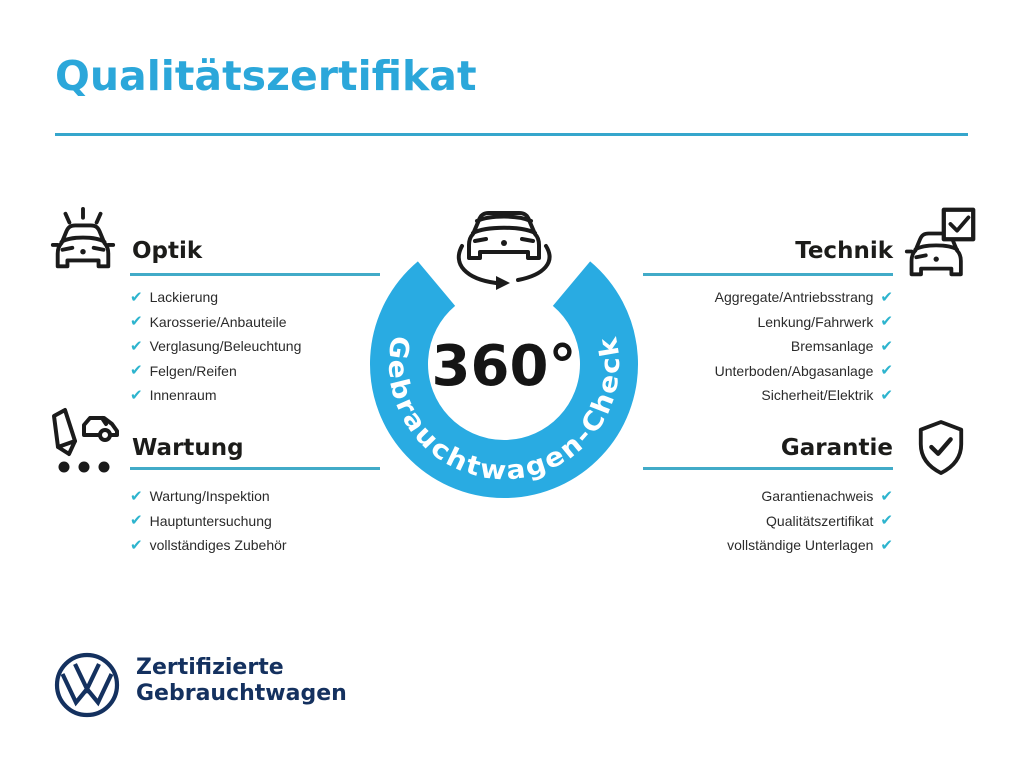 This screenshot has height=768, width=1024. Describe the element at coordinates (241, 693) in the screenshot. I see `brand-line2: Gebrauchtwagen` at that location.